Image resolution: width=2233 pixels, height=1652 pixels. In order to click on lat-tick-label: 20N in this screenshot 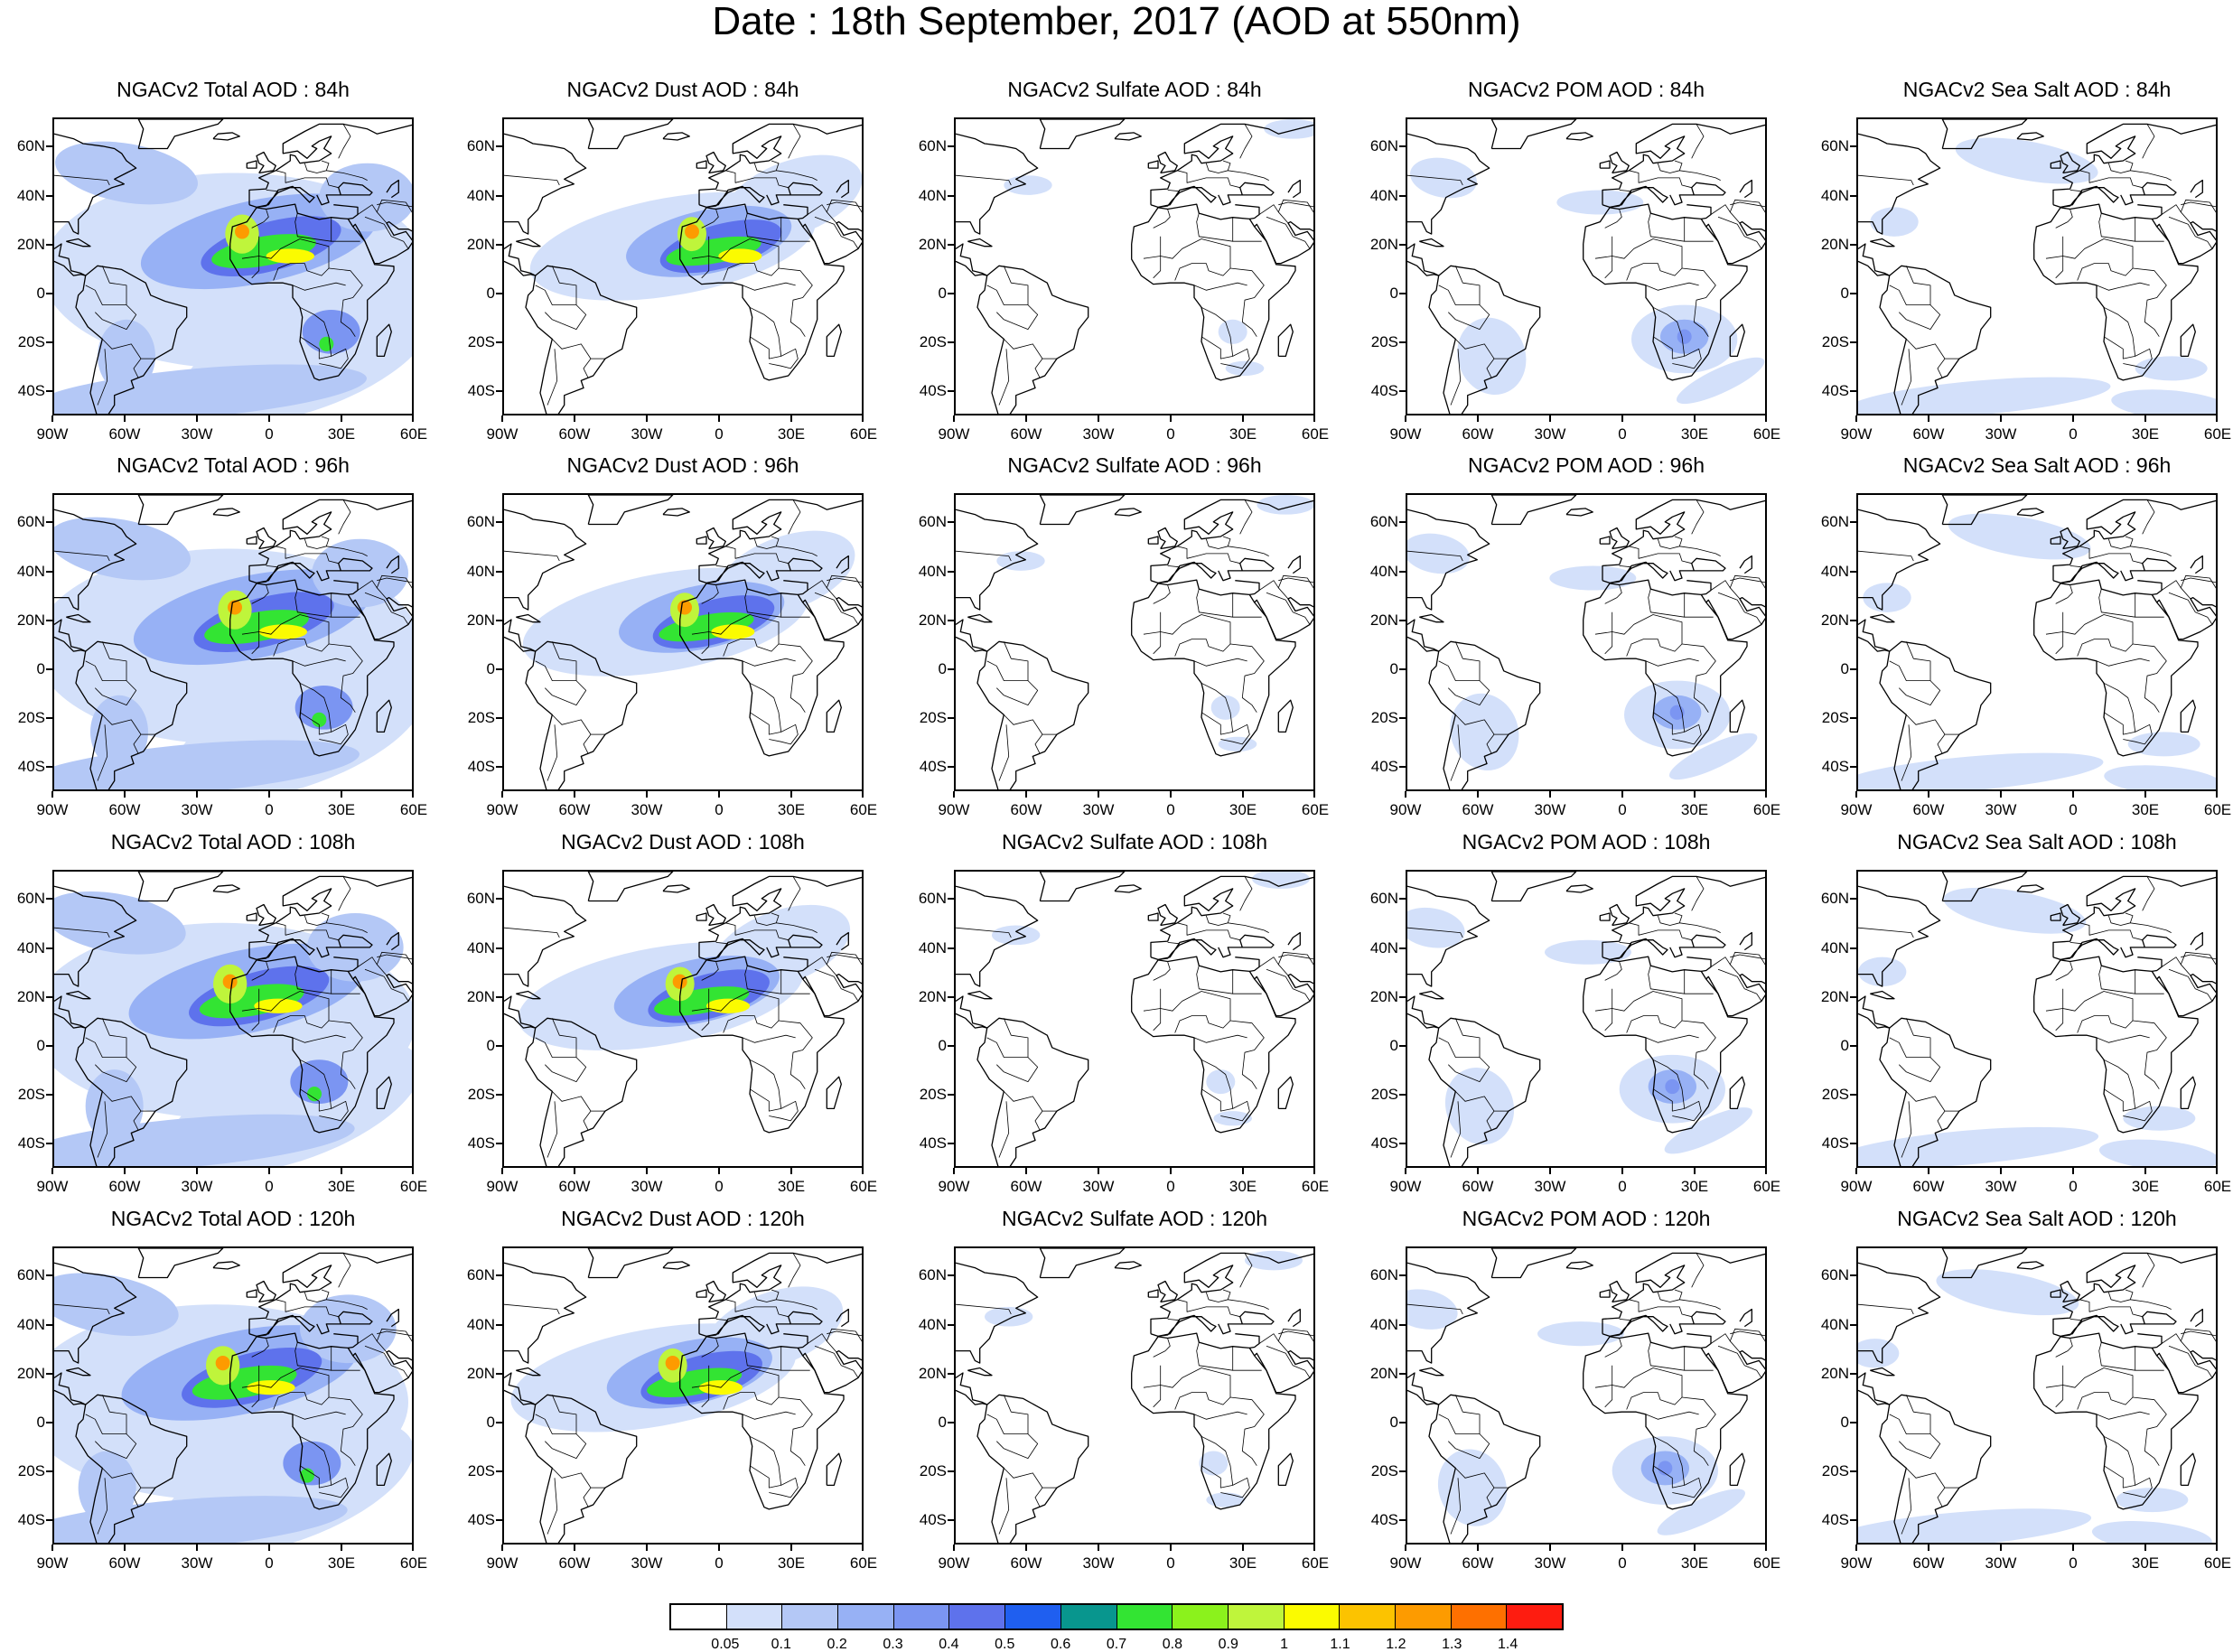, I will do `click(1383, 620)`.